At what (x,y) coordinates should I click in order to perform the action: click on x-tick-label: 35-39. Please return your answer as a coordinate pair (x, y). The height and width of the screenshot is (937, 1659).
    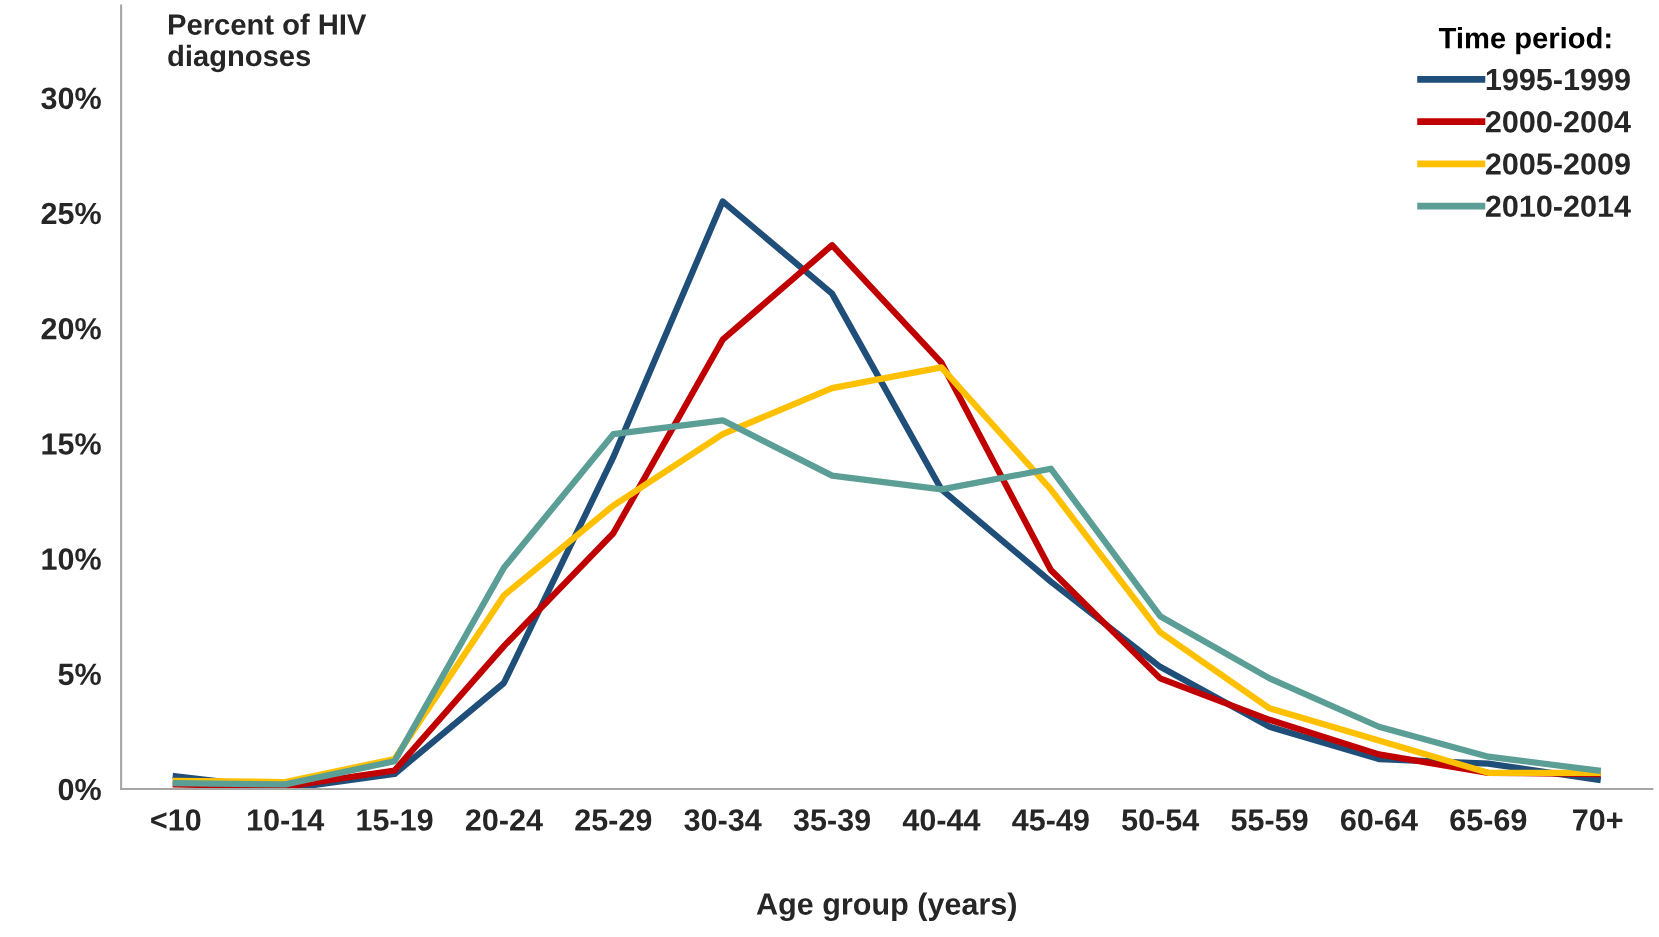
    Looking at the image, I should click on (831, 820).